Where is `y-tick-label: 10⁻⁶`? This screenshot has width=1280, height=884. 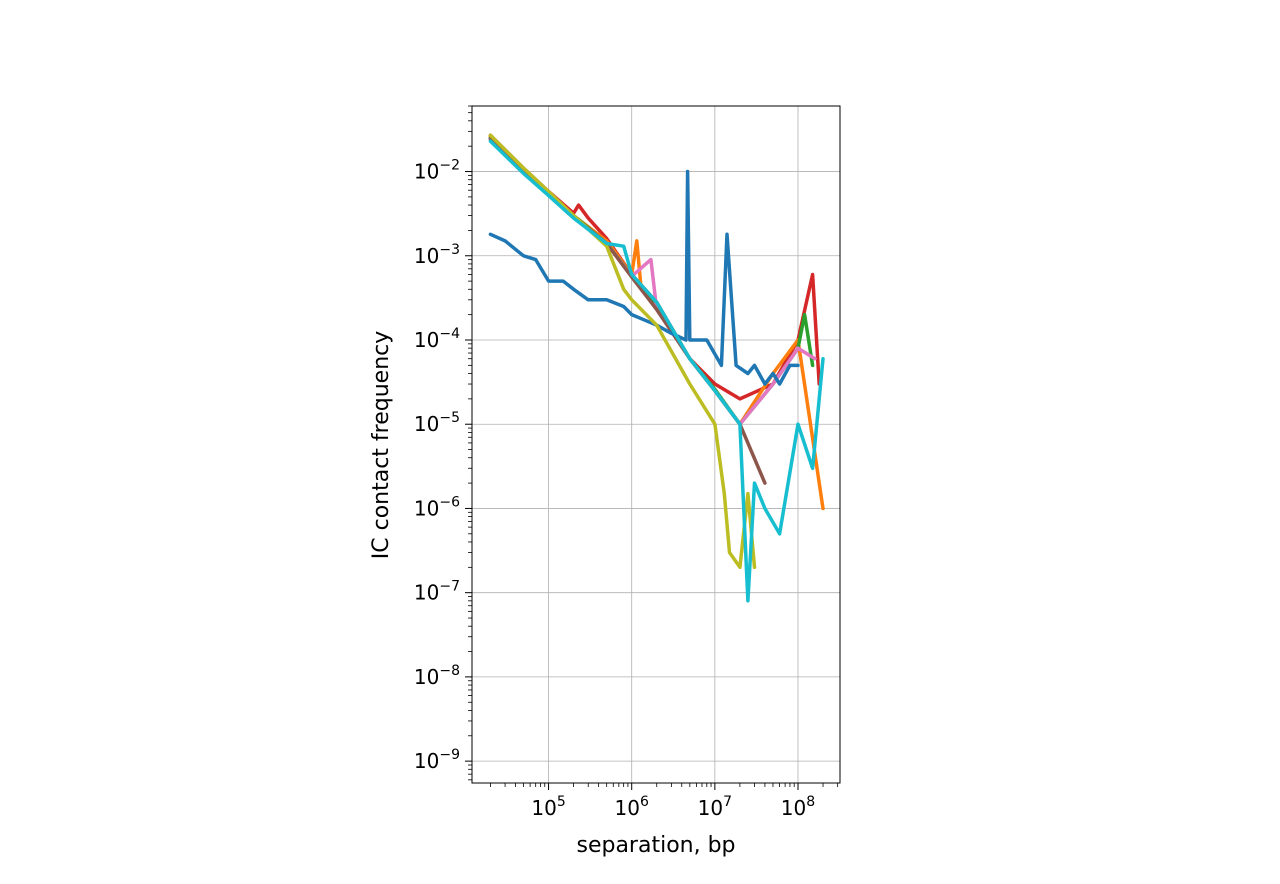 y-tick-label: 10⁻⁶ is located at coordinates (437, 507).